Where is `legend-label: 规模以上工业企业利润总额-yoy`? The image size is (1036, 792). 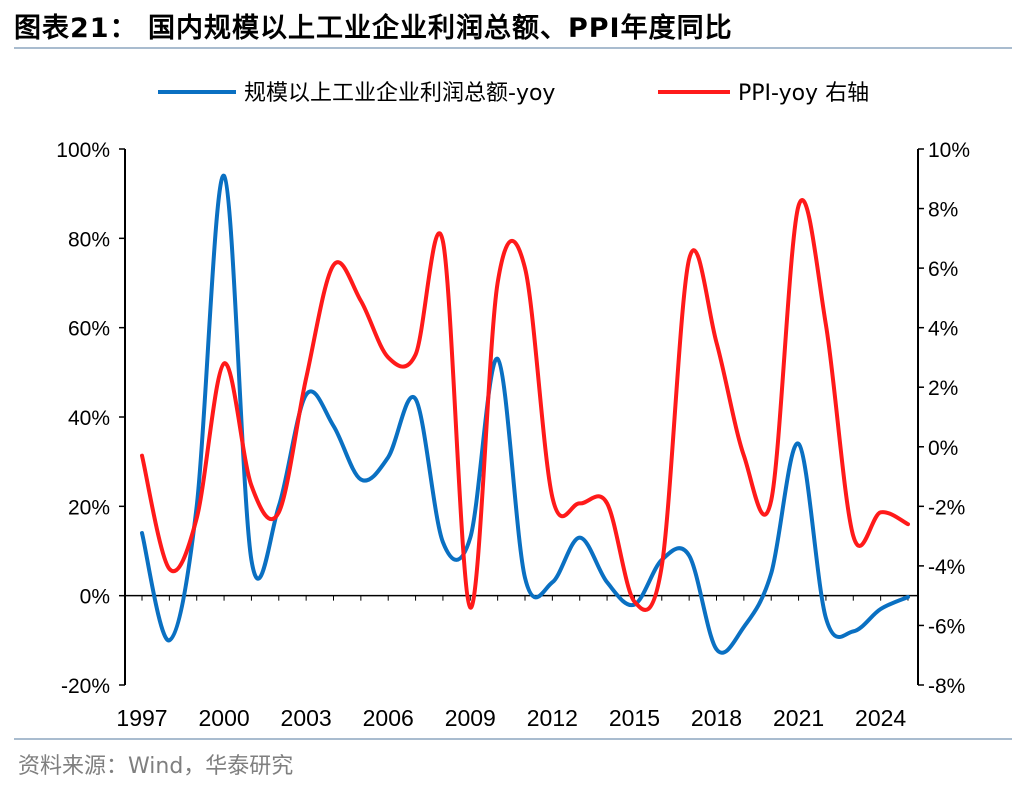 legend-label: 规模以上工业企业利润总额-yoy is located at coordinates (399, 93).